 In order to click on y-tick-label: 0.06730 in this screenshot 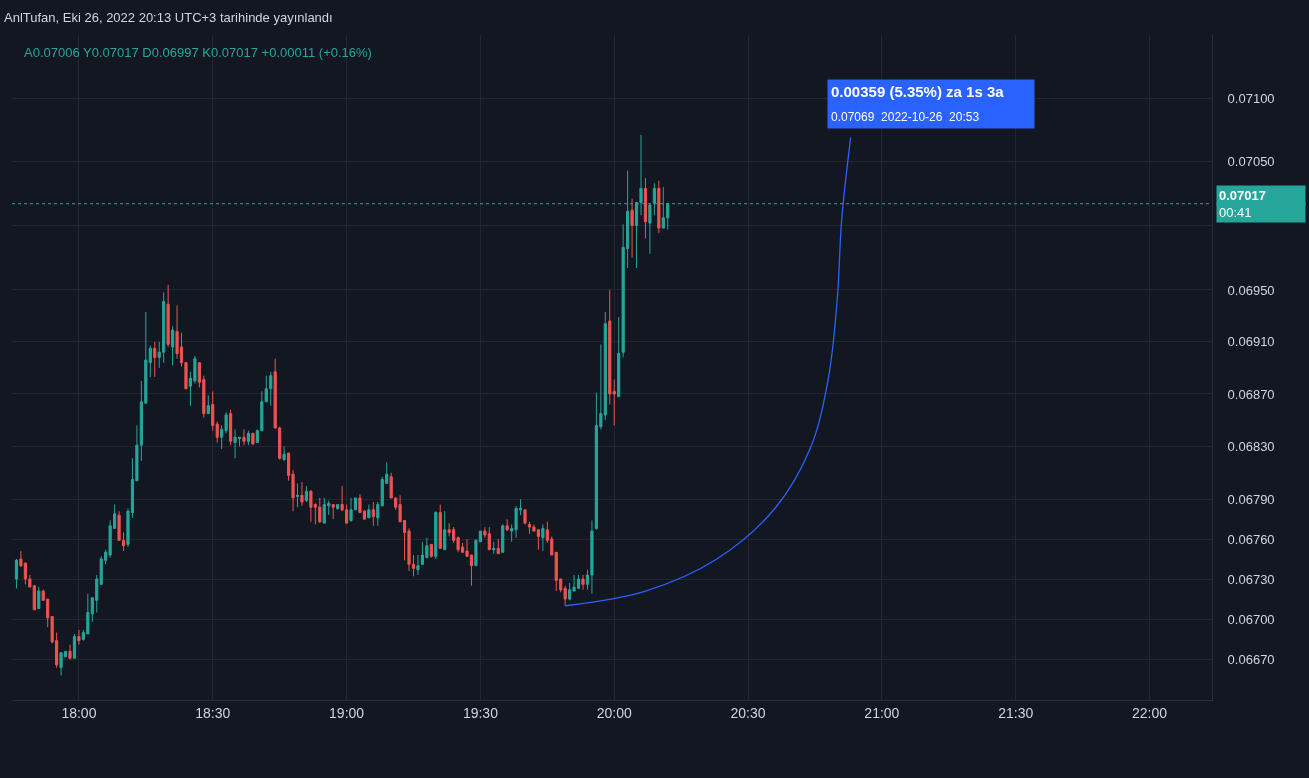, I will do `click(1251, 579)`.